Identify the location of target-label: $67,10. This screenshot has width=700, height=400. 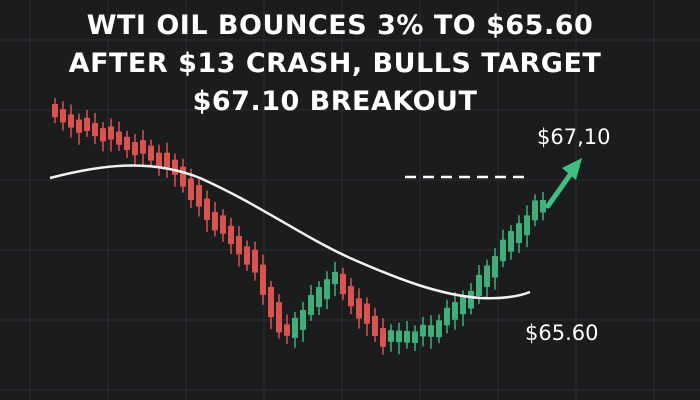
(573, 137).